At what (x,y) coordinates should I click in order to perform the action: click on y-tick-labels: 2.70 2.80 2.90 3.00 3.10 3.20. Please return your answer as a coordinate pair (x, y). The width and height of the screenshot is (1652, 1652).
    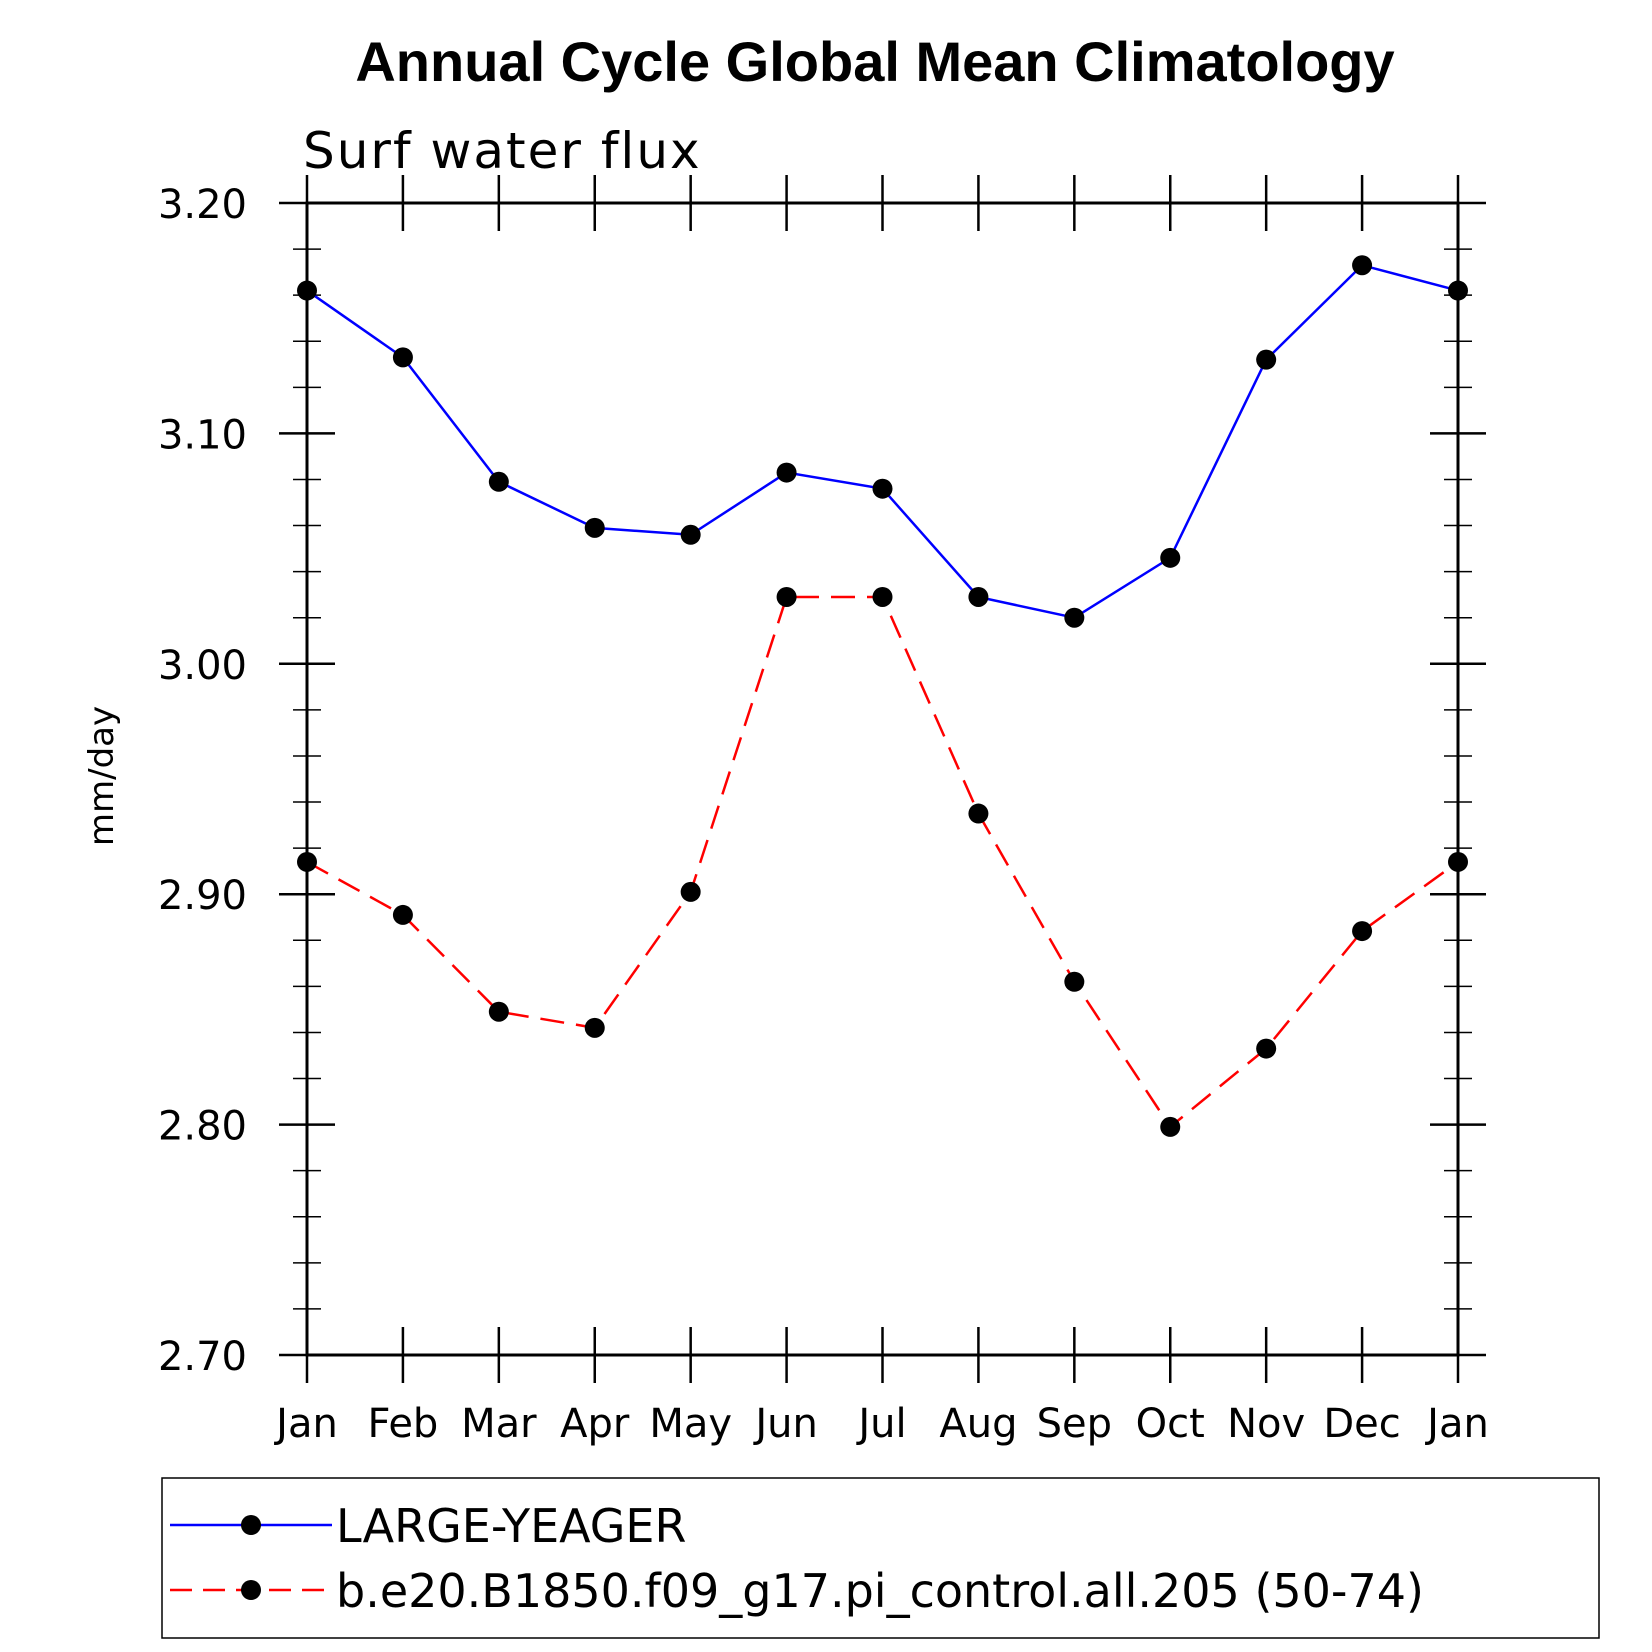
    Looking at the image, I should click on (202, 781).